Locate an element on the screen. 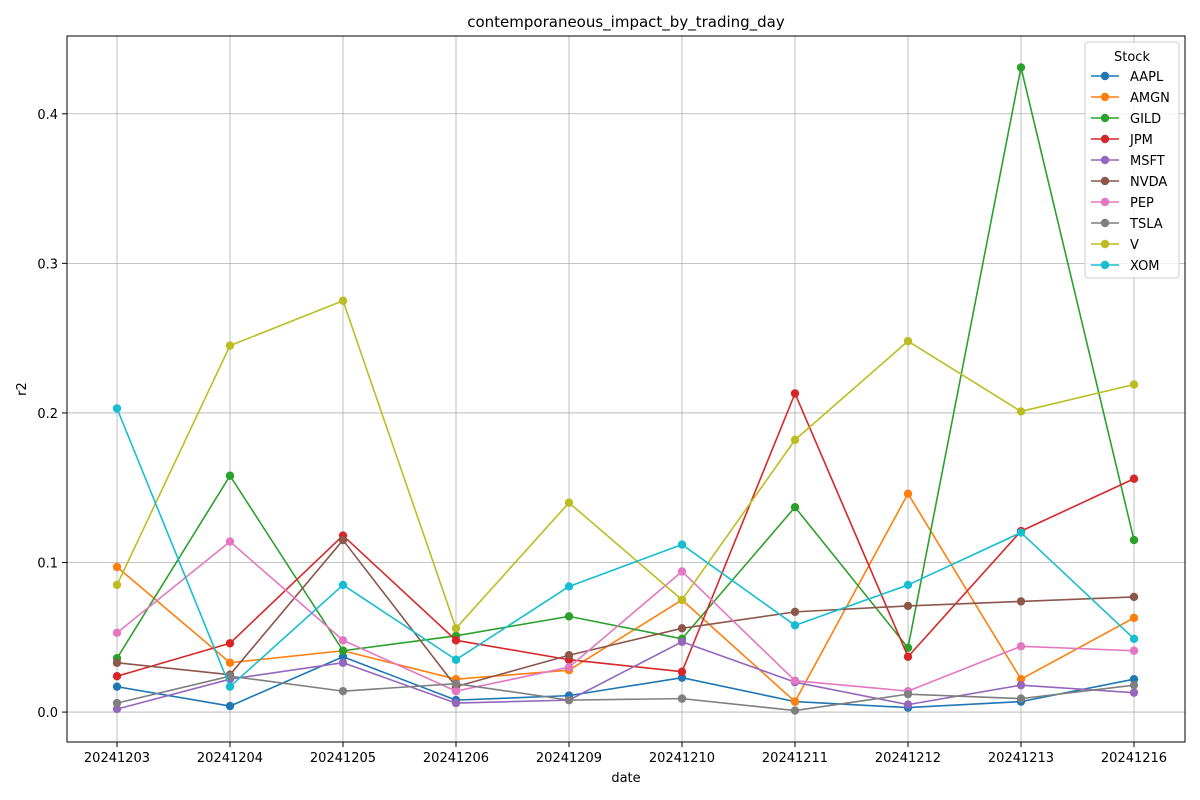 This screenshot has width=1200, height=800. x-tick-label: 20241206 is located at coordinates (456, 758).